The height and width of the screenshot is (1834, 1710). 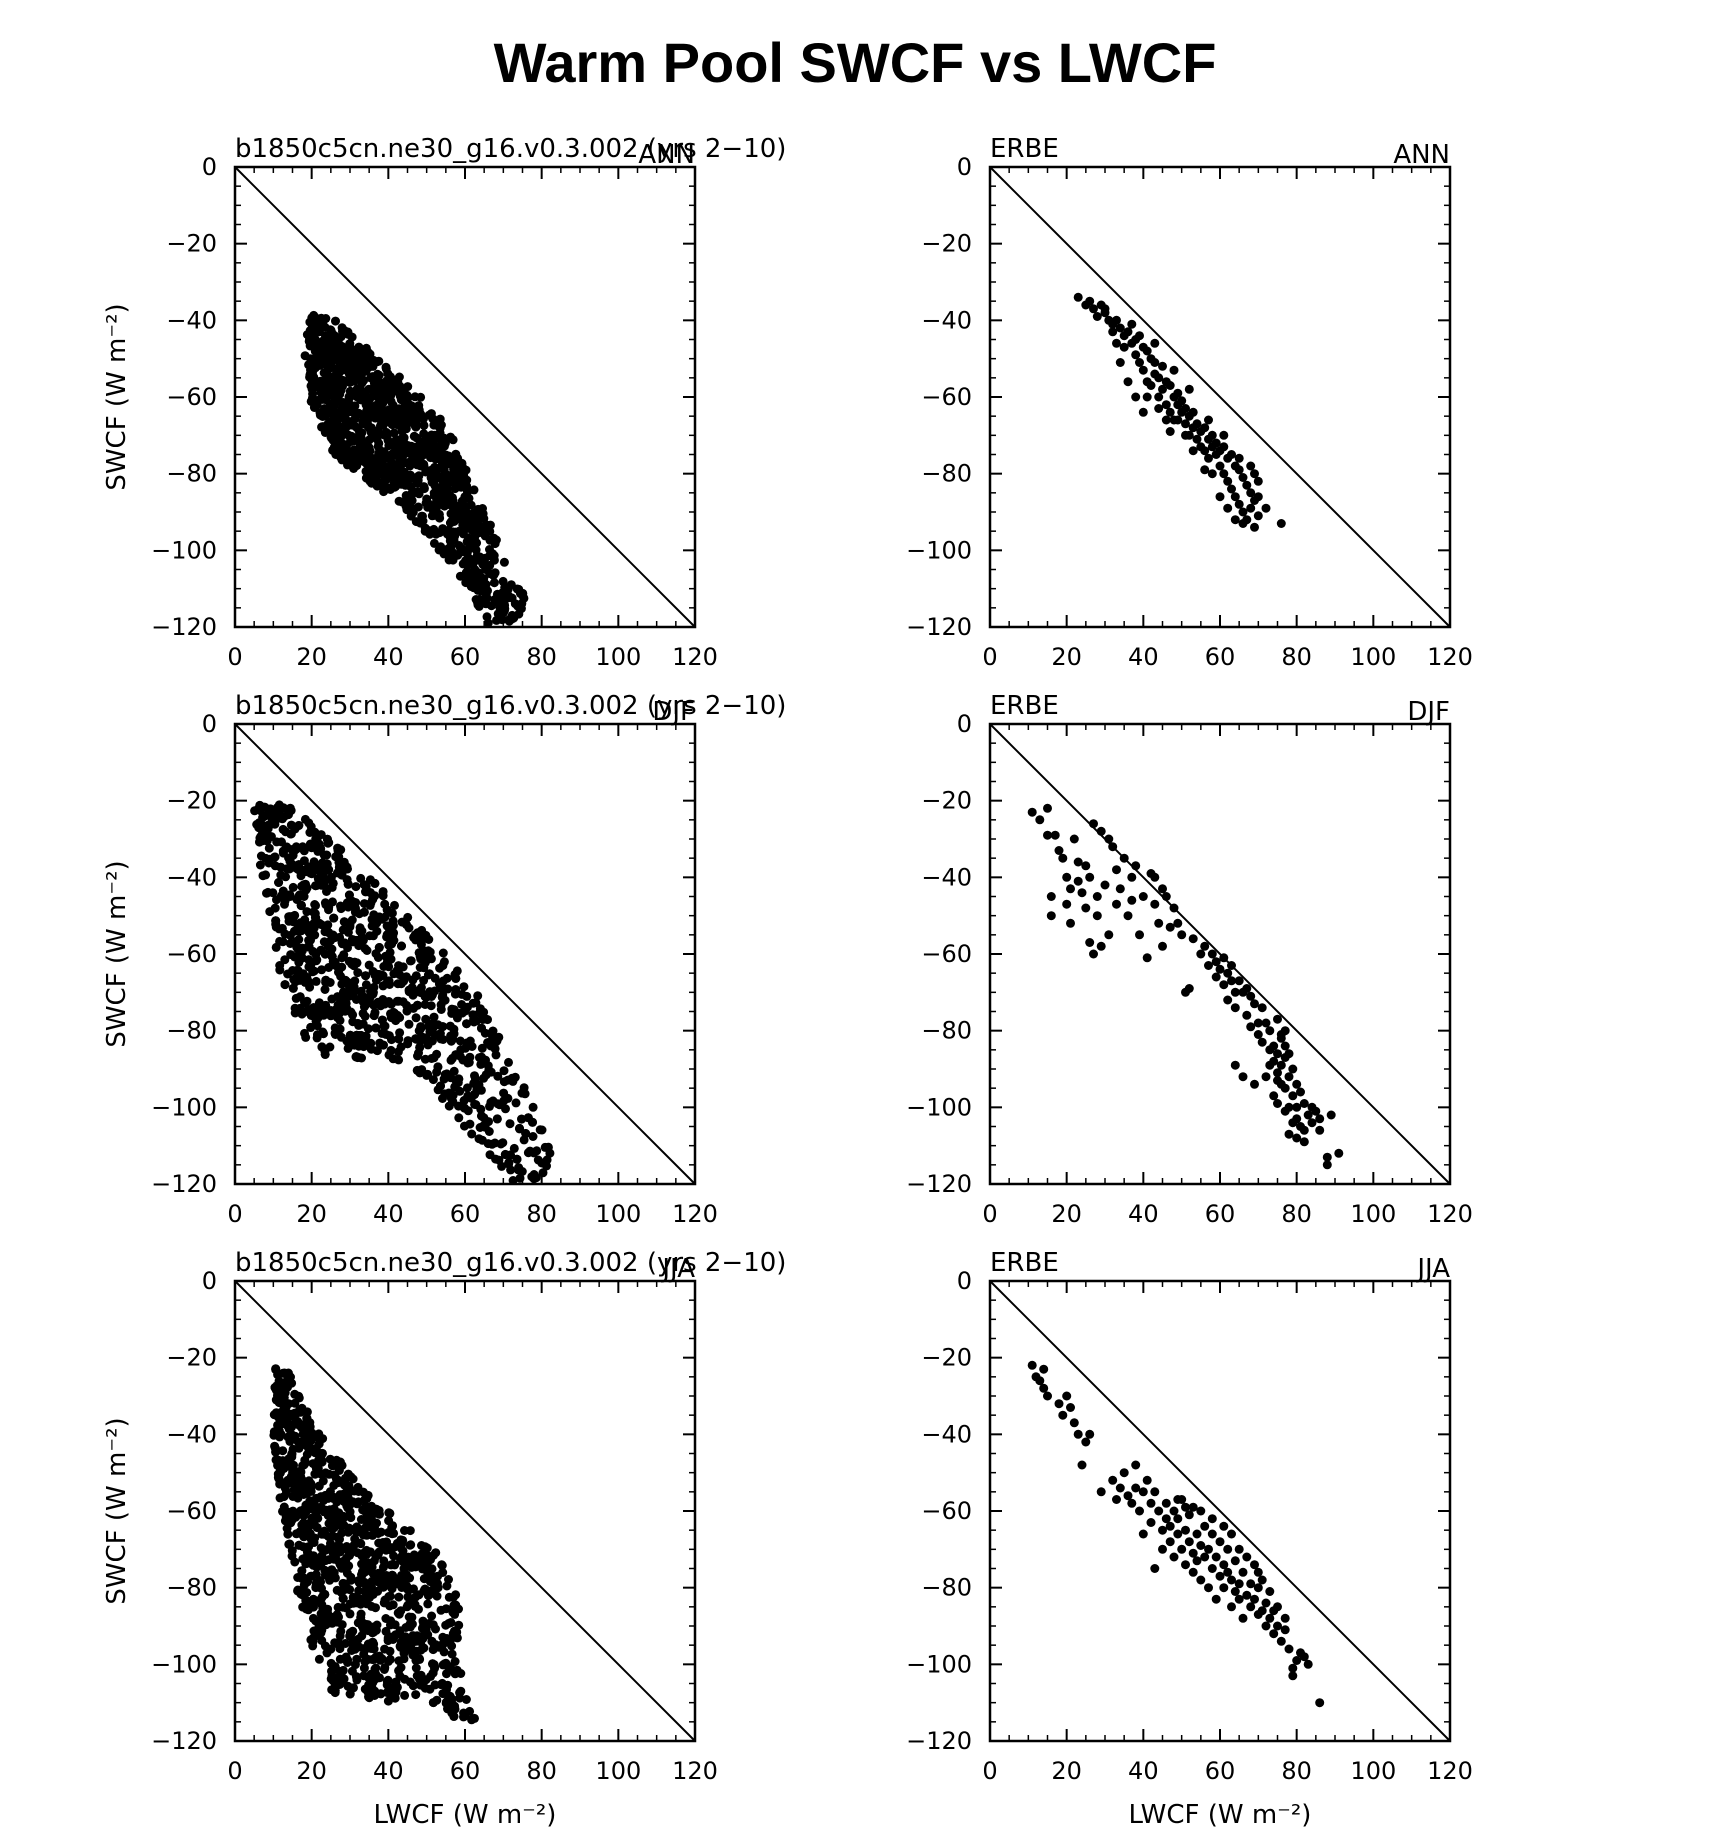 What do you see at coordinates (939, 1664) in the screenshot?
I see `y-tick-label: −100` at bounding box center [939, 1664].